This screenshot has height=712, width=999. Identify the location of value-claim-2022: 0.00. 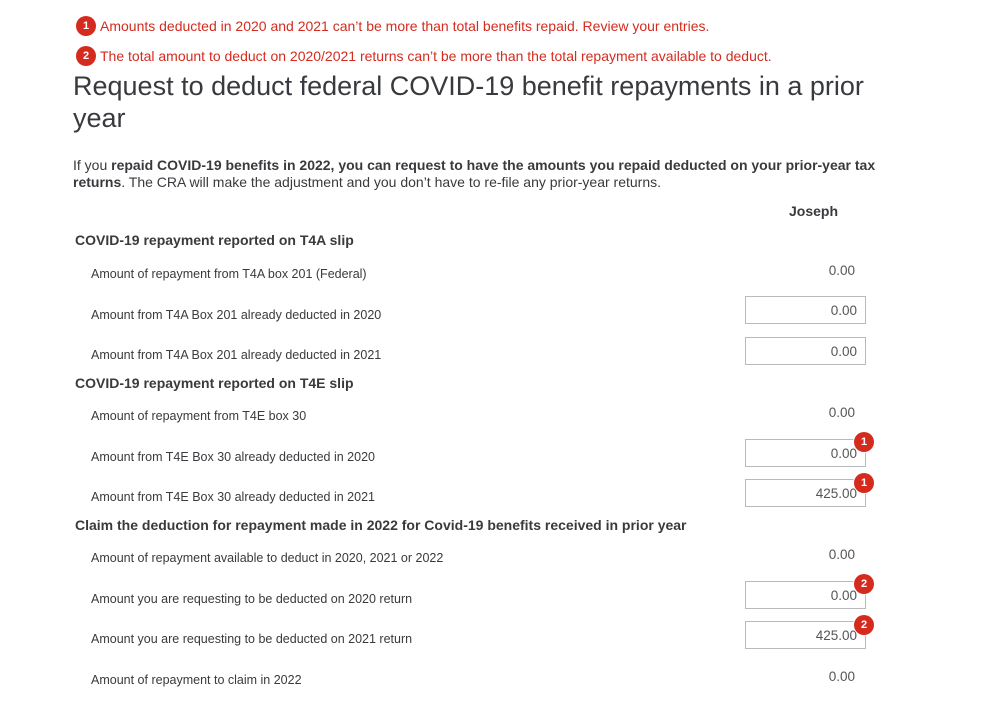
(841, 676).